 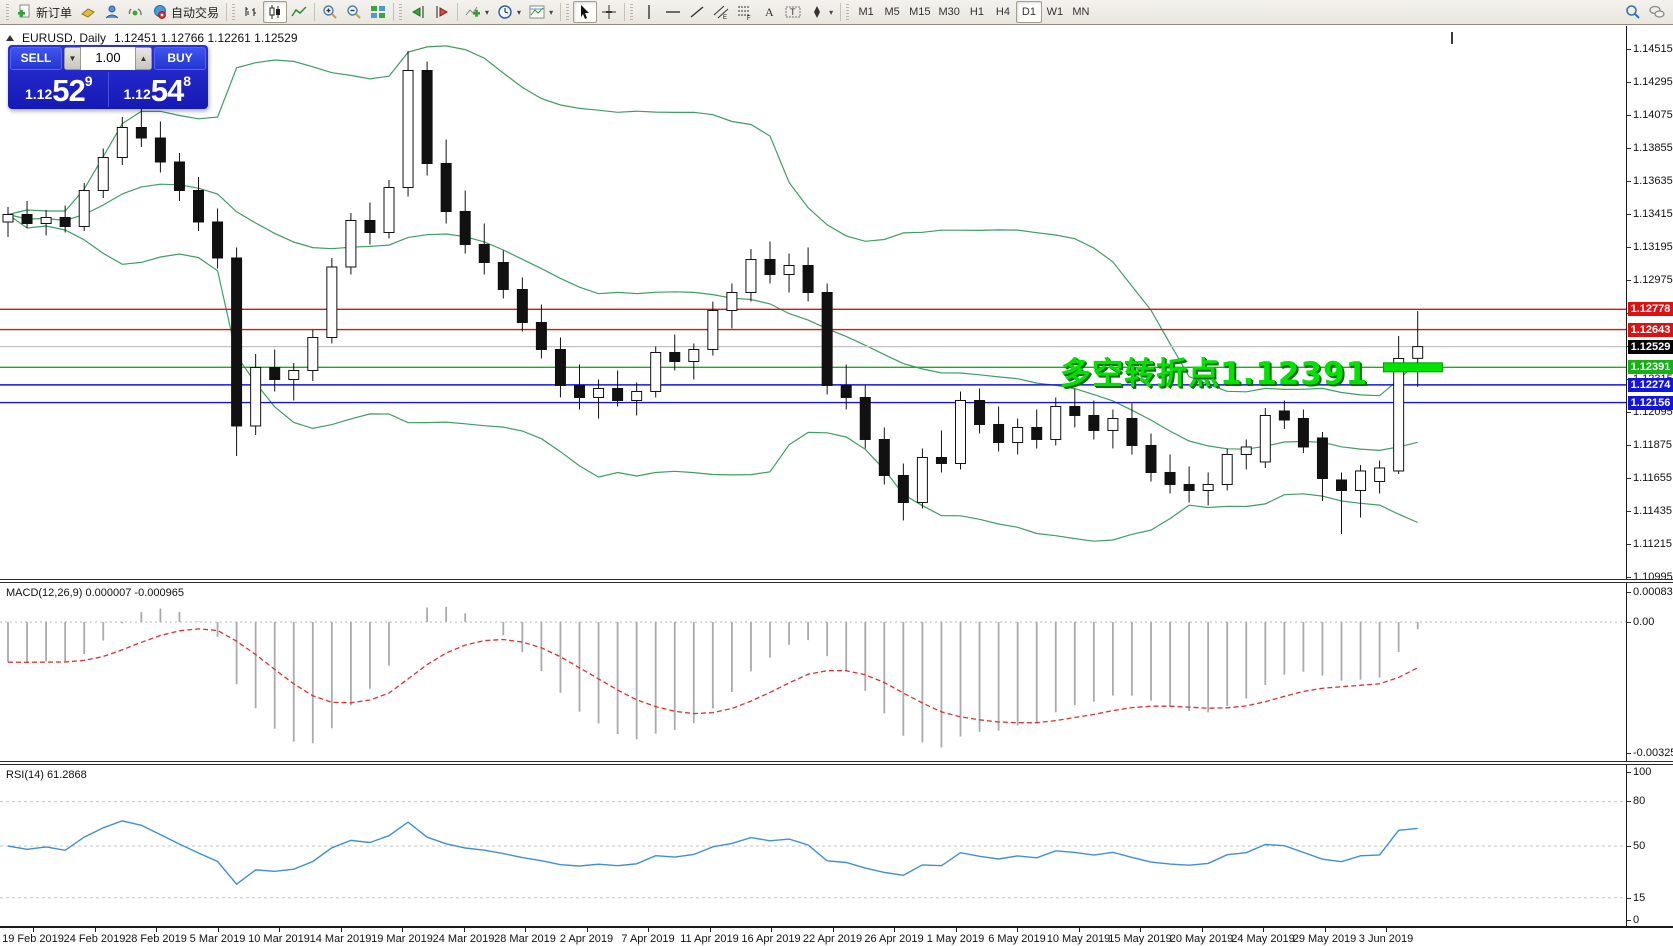 What do you see at coordinates (1412, 367) in the screenshot?
I see `highlight-segment` at bounding box center [1412, 367].